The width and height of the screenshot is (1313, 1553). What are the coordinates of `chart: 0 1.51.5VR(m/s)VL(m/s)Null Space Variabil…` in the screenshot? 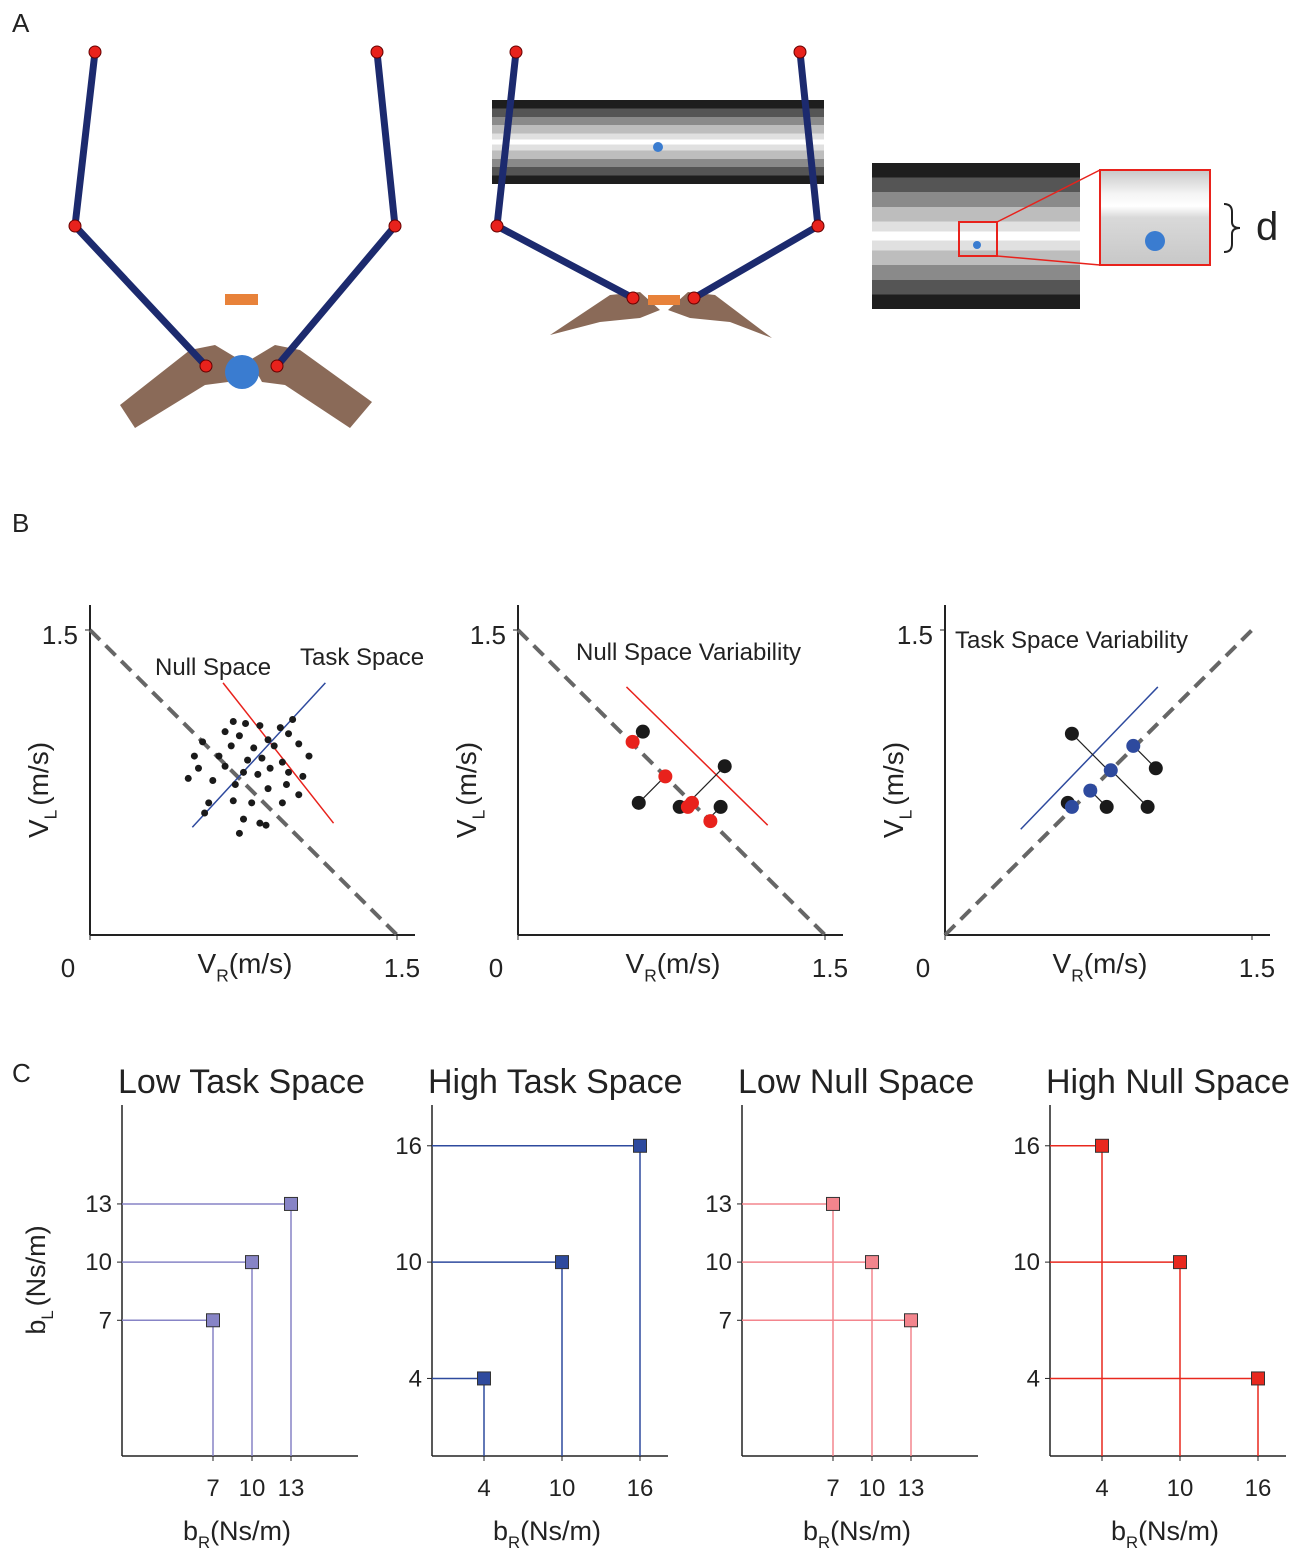 It's located at (649, 795).